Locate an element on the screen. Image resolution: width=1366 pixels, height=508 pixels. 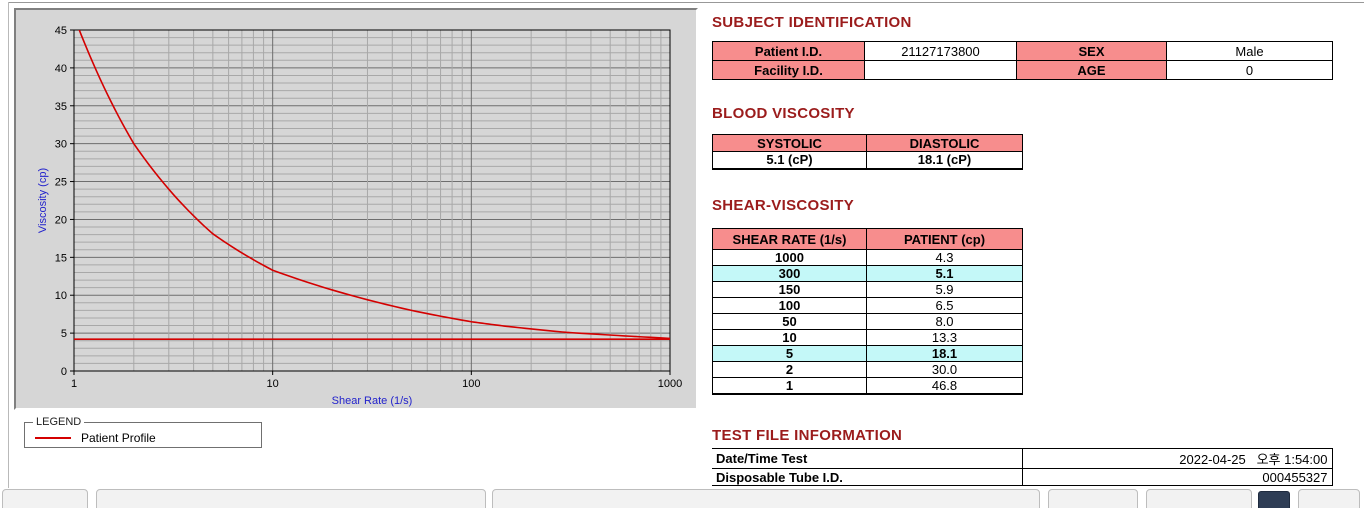
svg-text: 0 is located at coordinates (64, 372).